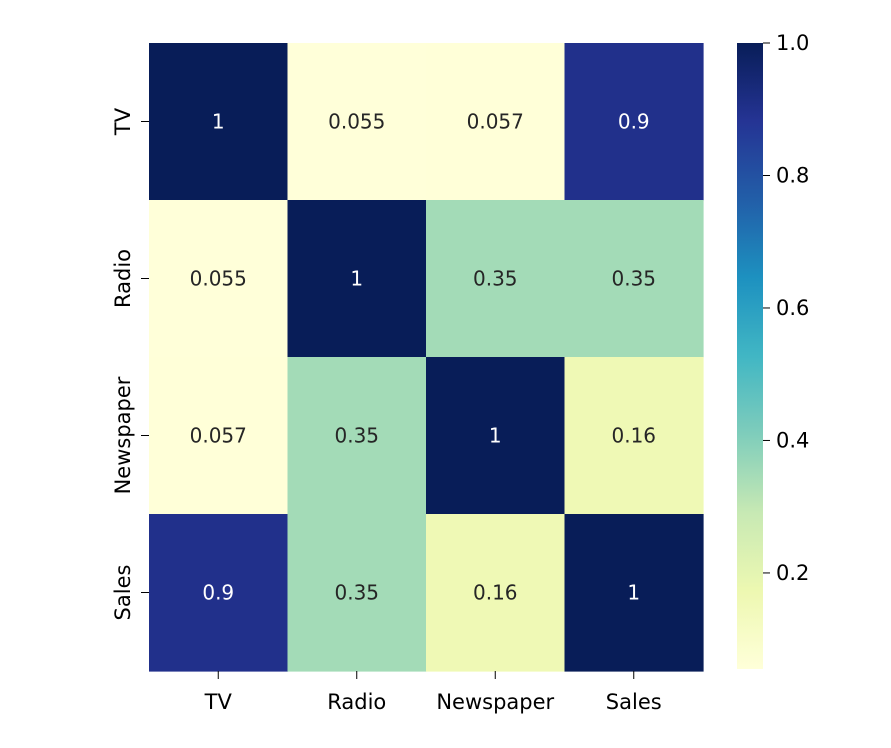 This screenshot has width=891, height=748. Describe the element at coordinates (123, 121) in the screenshot. I see `y-tick-label-tv: TV` at that location.